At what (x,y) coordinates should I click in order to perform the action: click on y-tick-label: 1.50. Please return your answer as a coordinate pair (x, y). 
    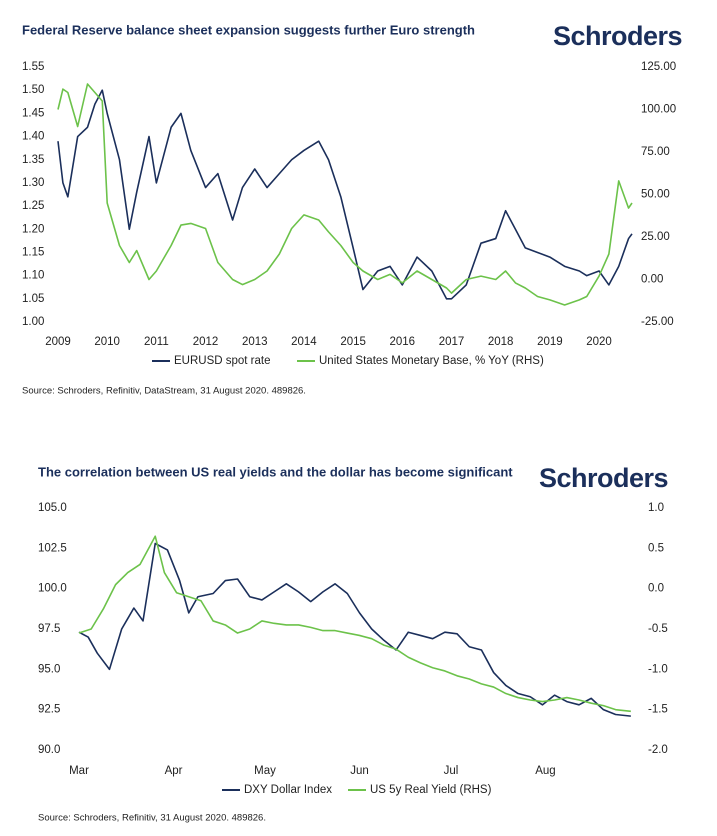
    Looking at the image, I should click on (33, 90).